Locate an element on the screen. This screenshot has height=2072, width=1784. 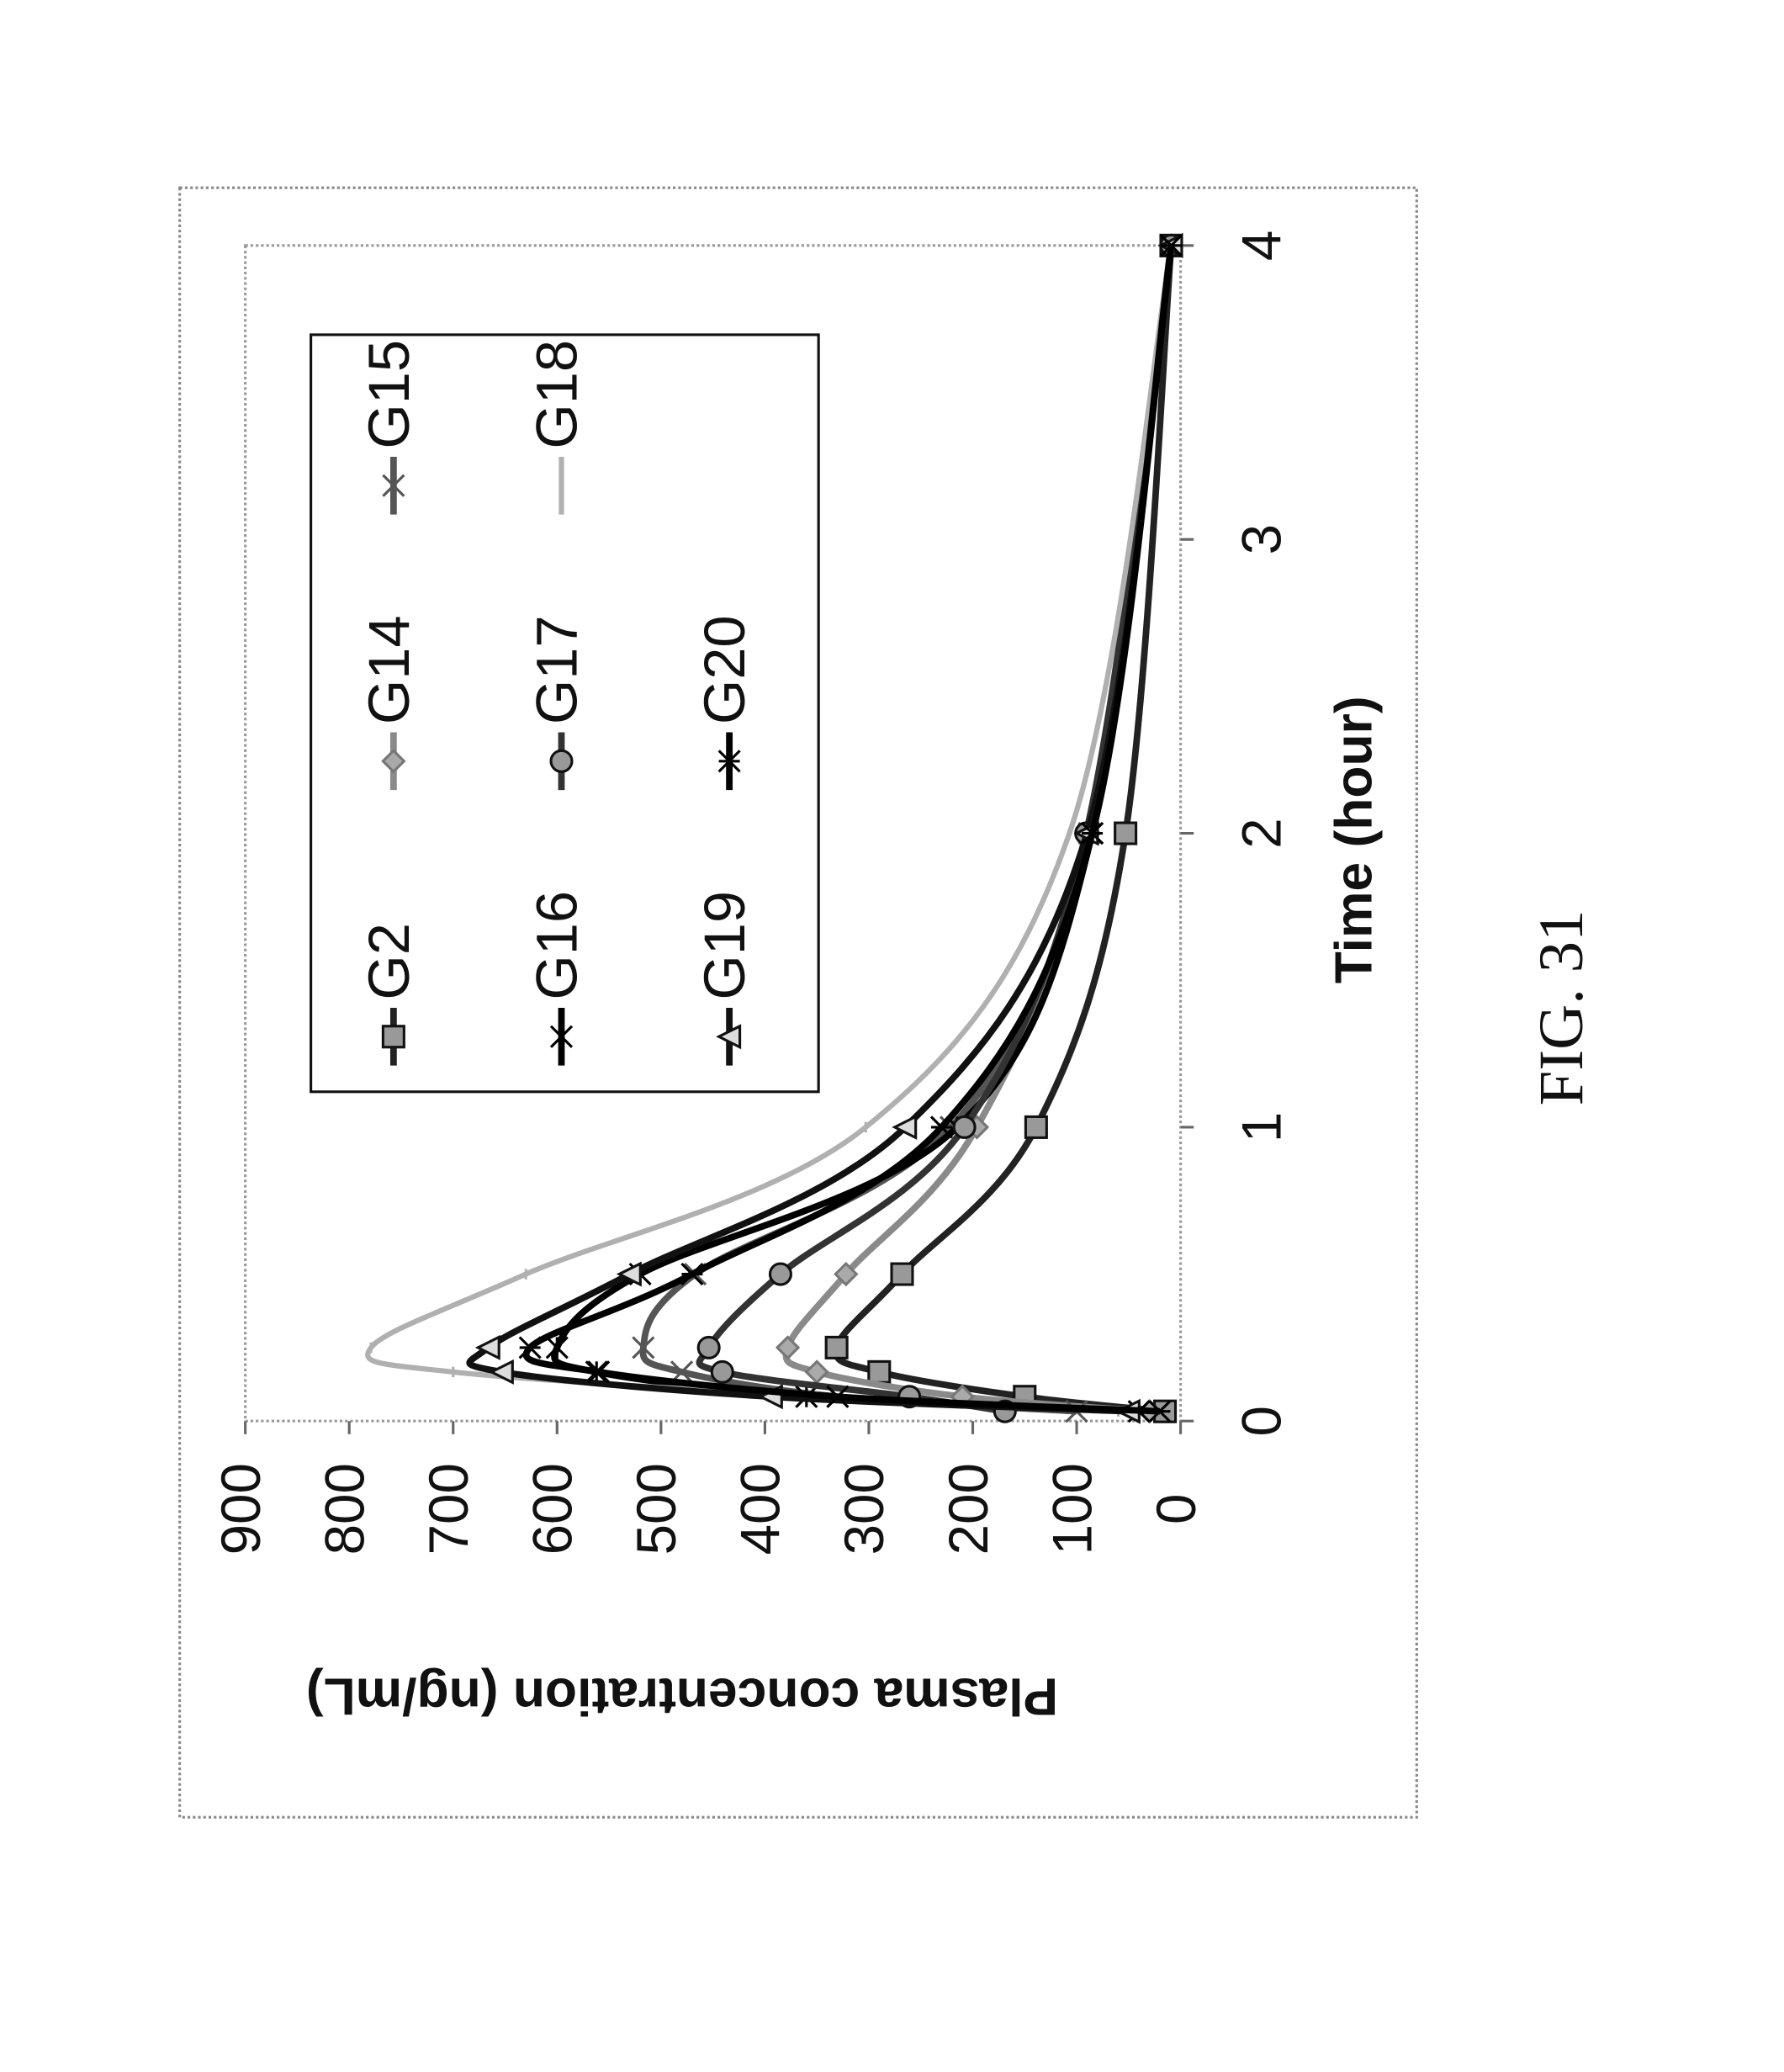
y-tick-label: 700 is located at coordinates (448, 1509).